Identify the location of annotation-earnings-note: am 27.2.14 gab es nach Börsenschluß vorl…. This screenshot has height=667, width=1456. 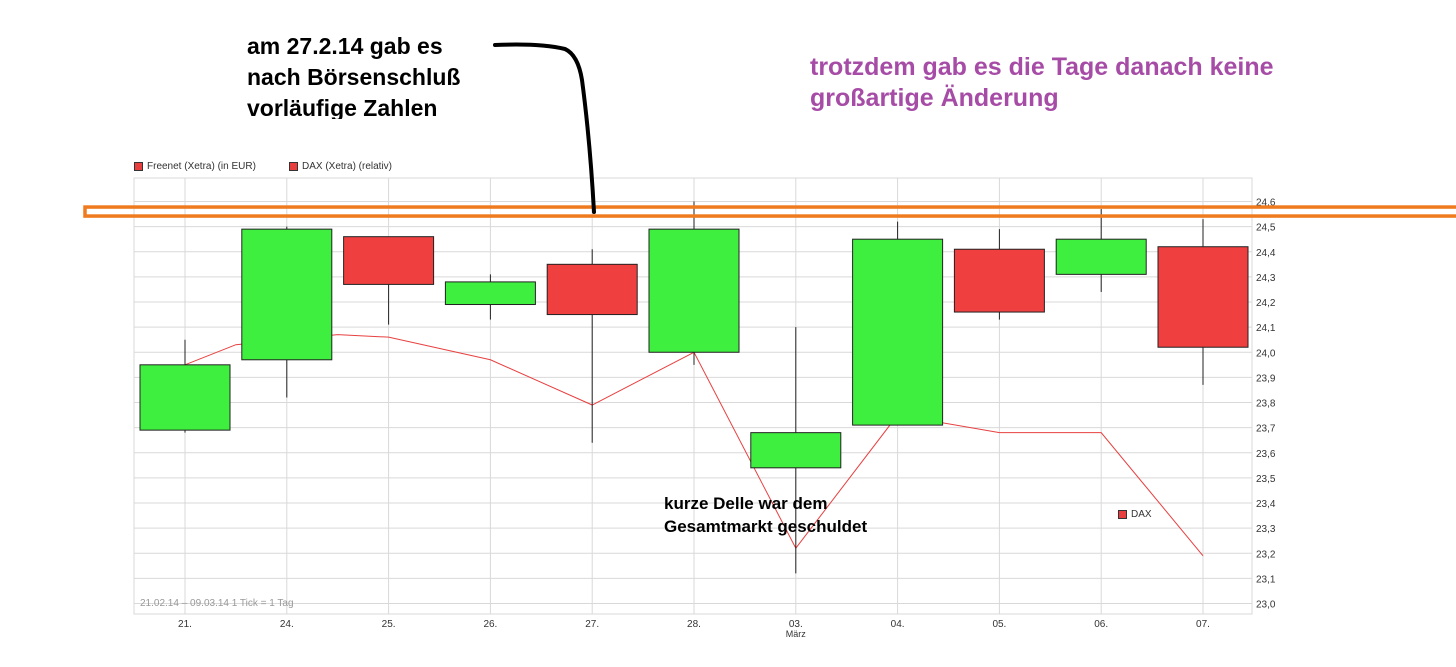
(382, 75).